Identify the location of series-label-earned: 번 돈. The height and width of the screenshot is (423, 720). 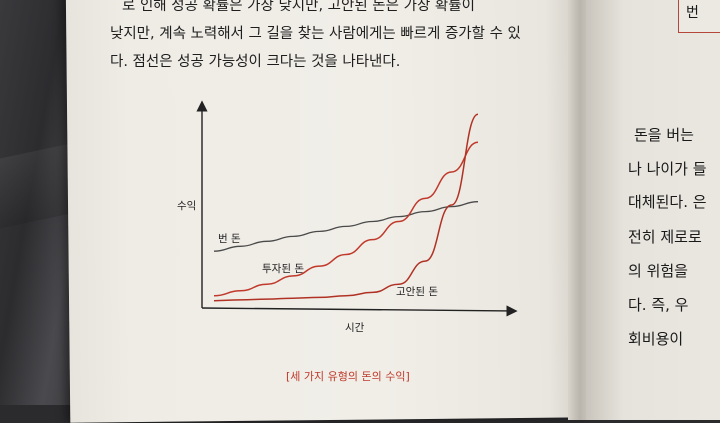
(229, 239).